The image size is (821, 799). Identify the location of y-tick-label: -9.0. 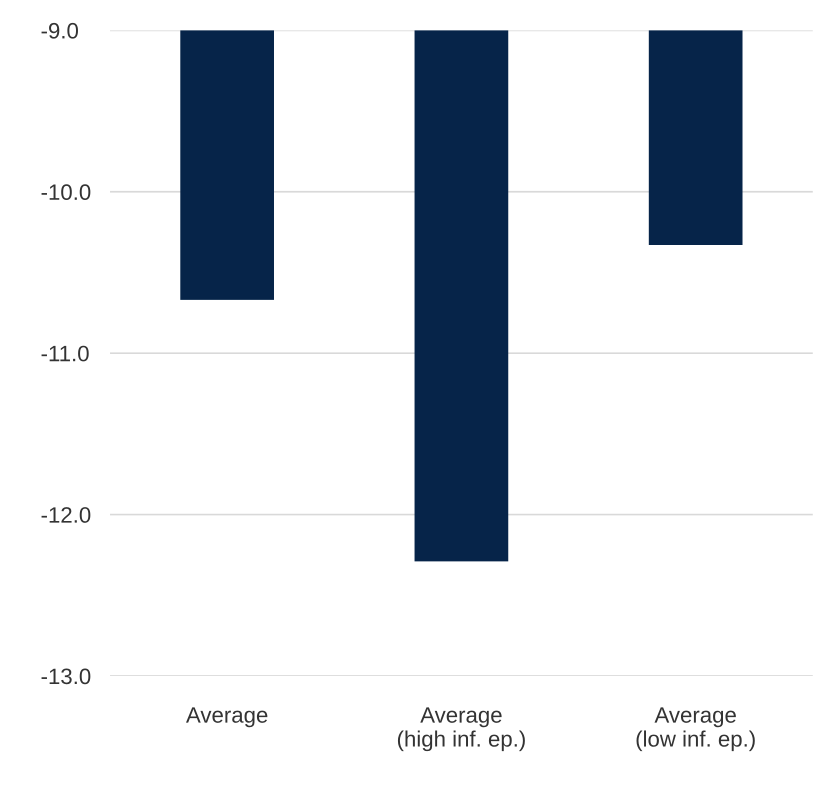
(60, 30).